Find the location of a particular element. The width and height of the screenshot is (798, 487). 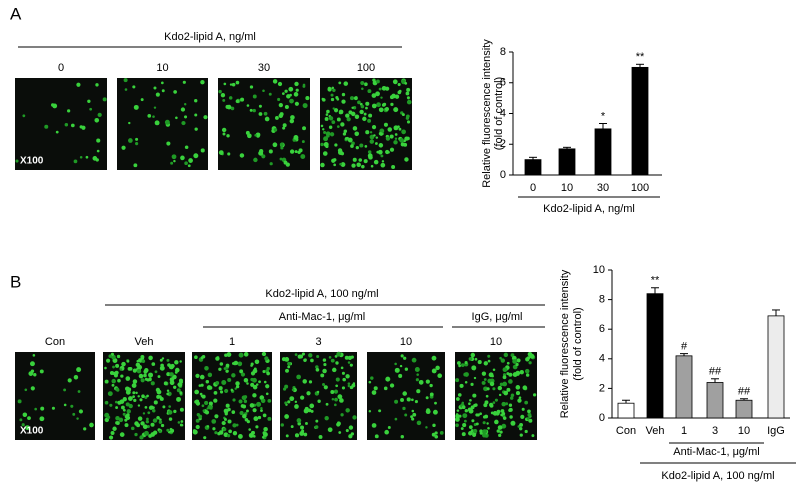

panel-subheader: IgG, μg/ml is located at coordinates (497, 317).